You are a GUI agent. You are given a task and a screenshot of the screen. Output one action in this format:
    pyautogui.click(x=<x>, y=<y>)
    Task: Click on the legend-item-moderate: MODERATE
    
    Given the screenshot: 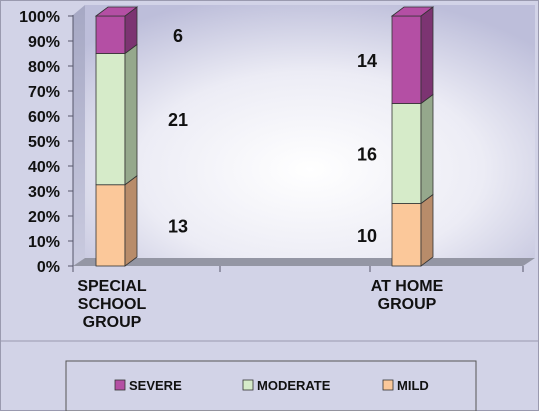 What is the action you would take?
    pyautogui.click(x=286, y=385)
    